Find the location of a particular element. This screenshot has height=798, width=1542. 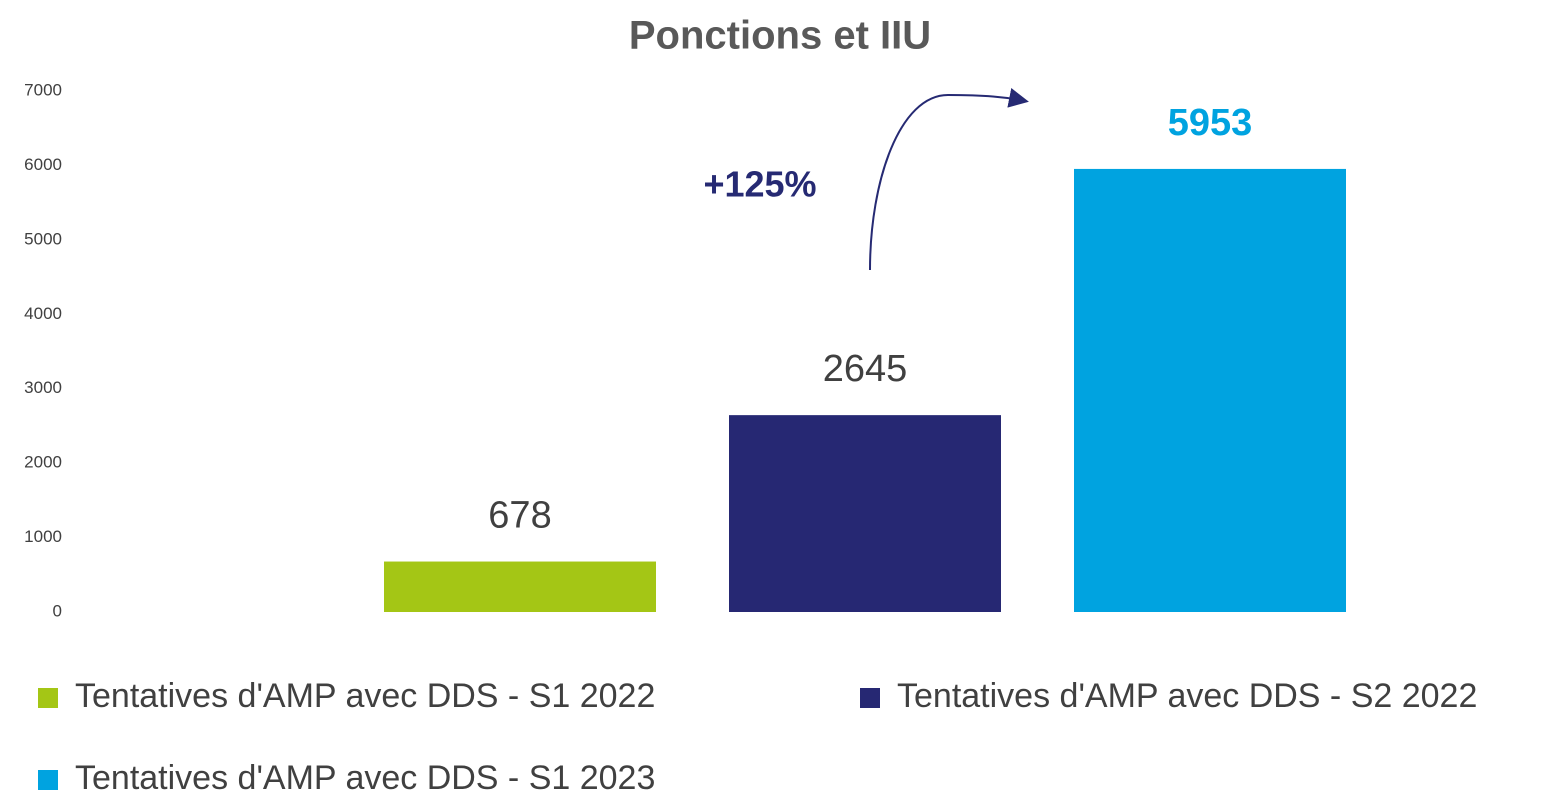

value-label: 678 is located at coordinates (519, 516).